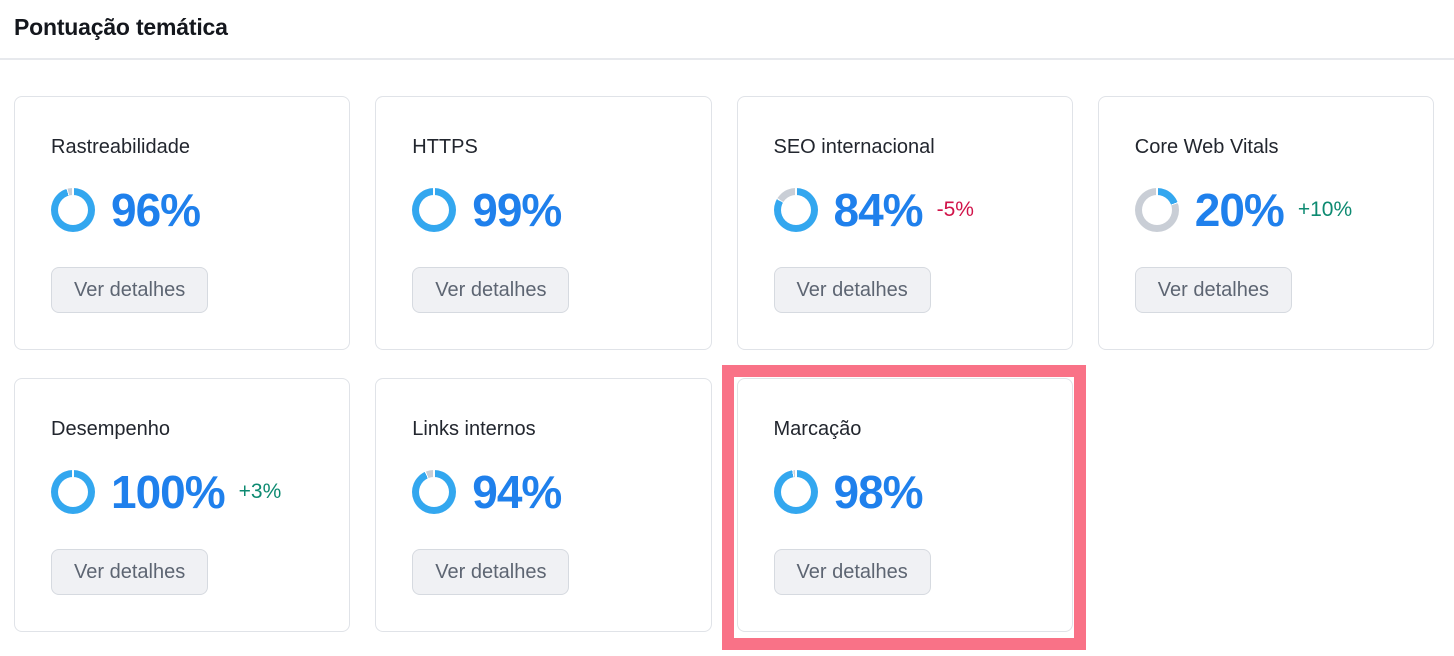 The width and height of the screenshot is (1454, 656). I want to click on score-row: 98%, so click(904, 492).